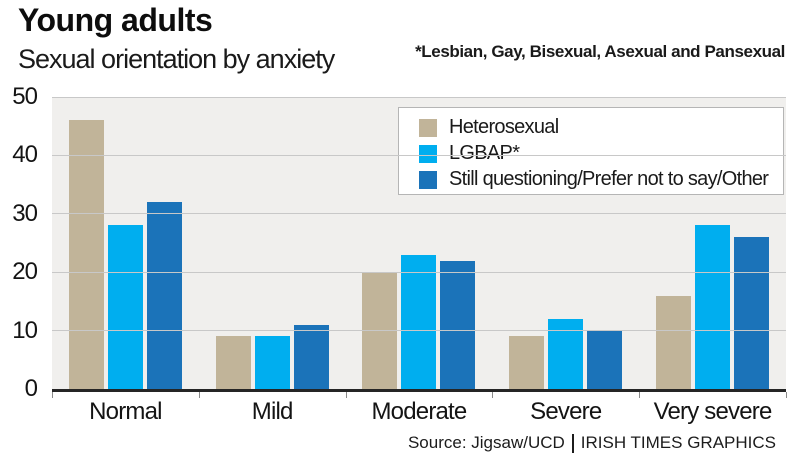  Describe the element at coordinates (713, 411) in the screenshot. I see `x-axis-label-very-severe: Very severe` at that location.